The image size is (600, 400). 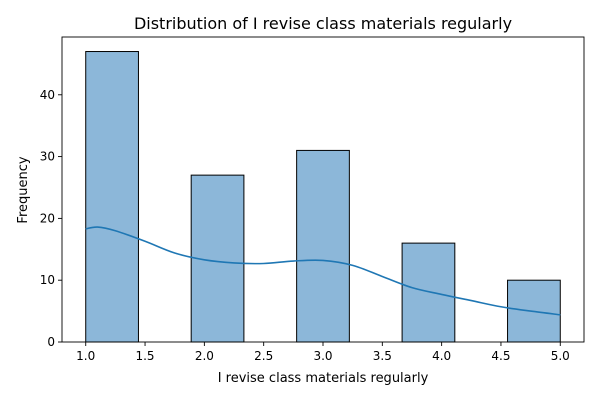 I want to click on y-axis-ticks: 0 10 20 30 40, so click(x=51, y=218).